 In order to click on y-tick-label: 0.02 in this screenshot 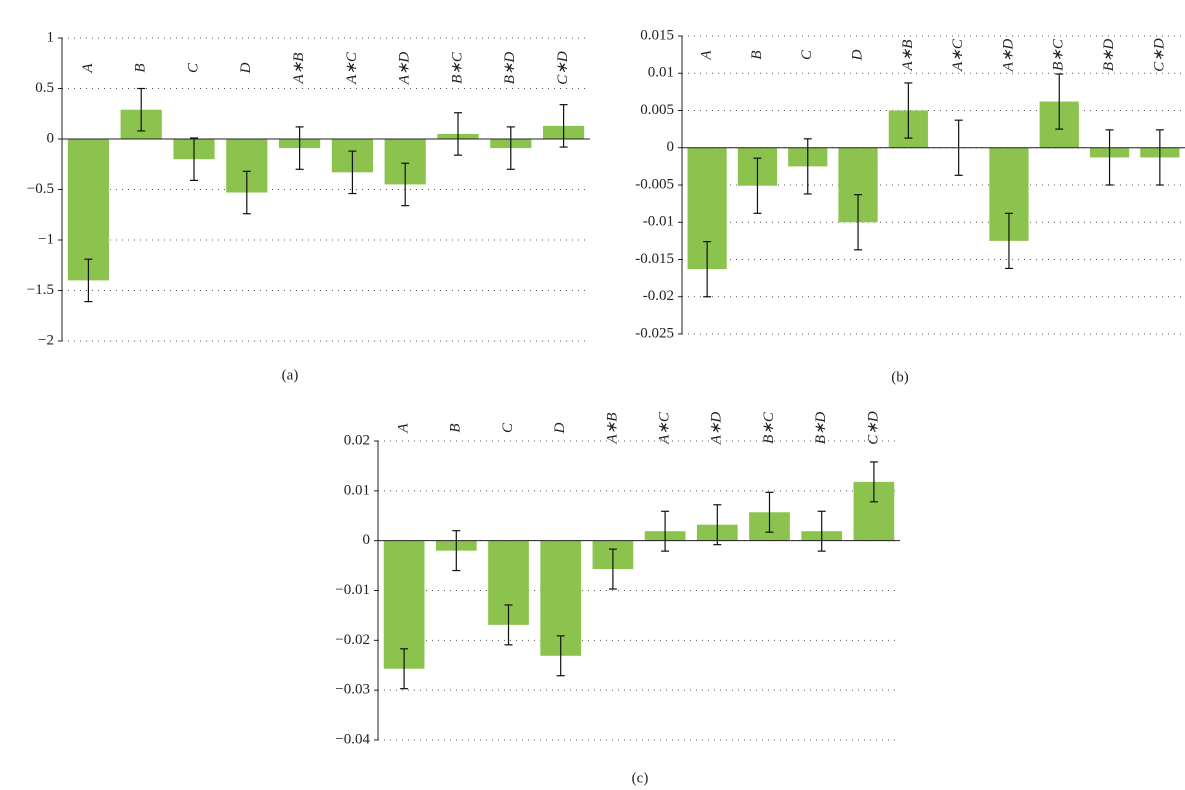, I will do `click(357, 440)`.